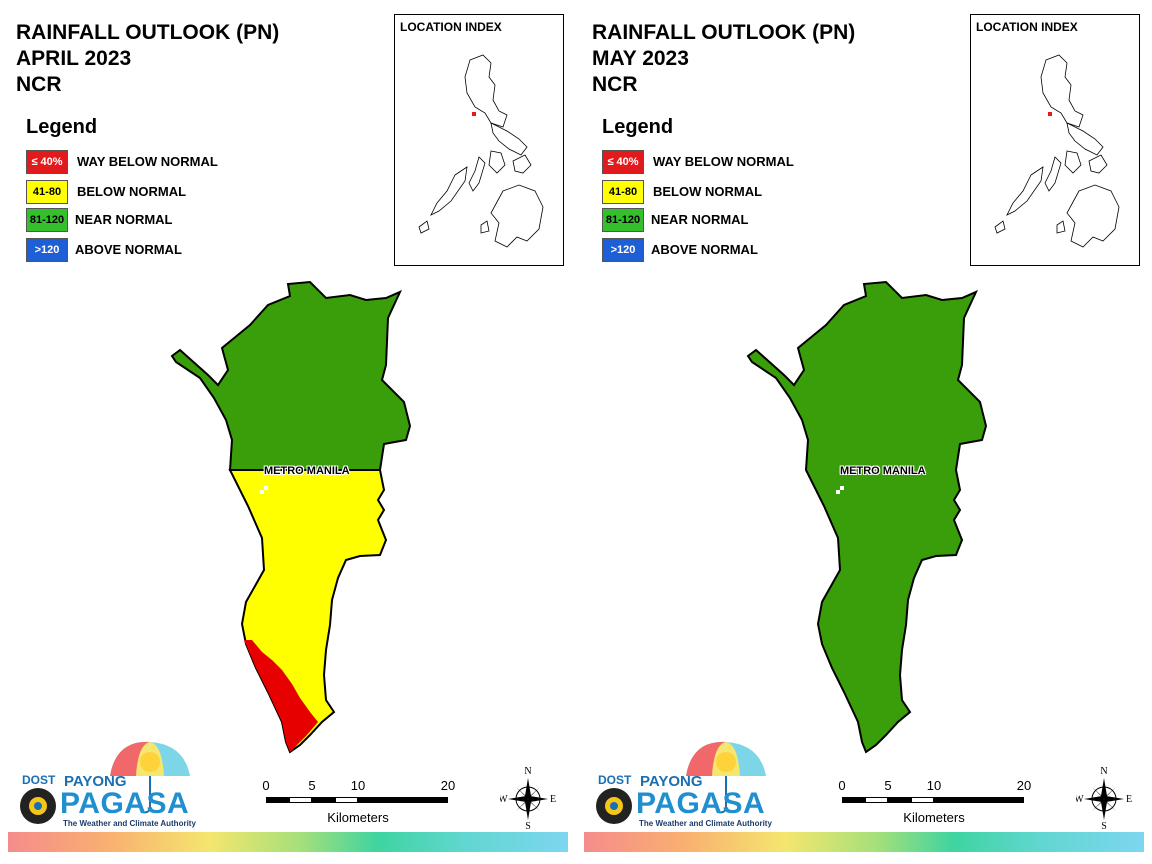  What do you see at coordinates (74, 58) in the screenshot?
I see `title-line-2: APRIL 2023` at bounding box center [74, 58].